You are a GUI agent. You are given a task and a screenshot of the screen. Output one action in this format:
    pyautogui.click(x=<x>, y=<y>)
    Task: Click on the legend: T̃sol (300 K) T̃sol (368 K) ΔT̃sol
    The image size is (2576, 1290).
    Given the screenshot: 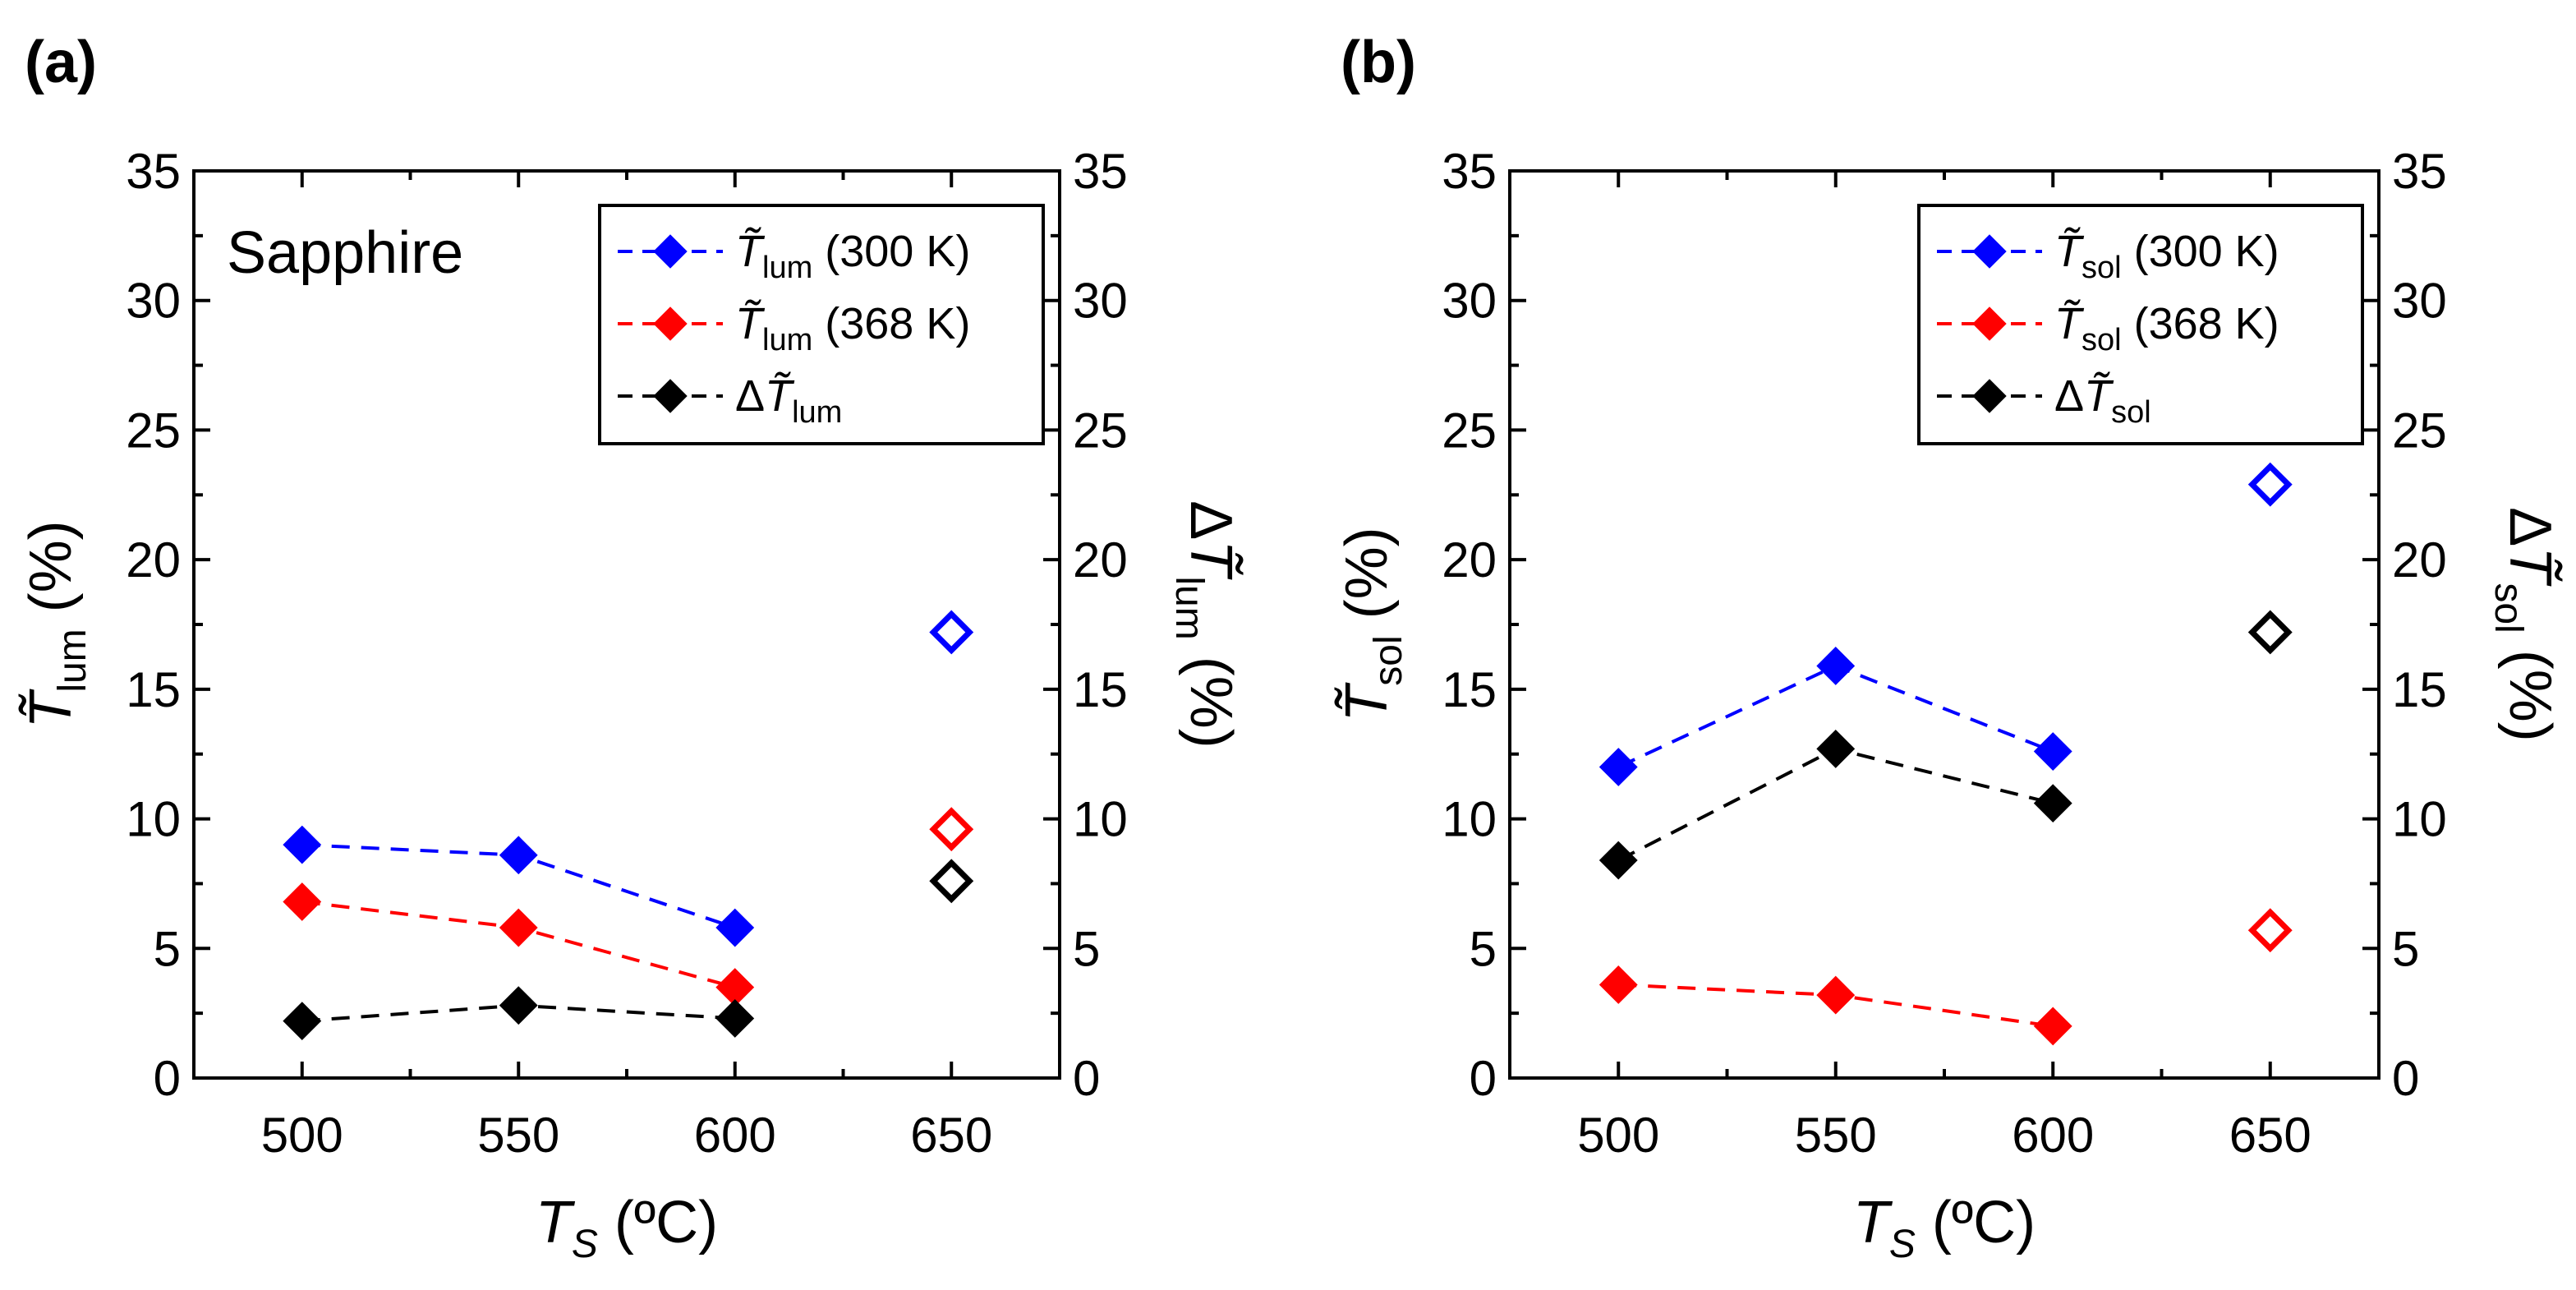 What is the action you would take?
    pyautogui.click(x=2140, y=324)
    